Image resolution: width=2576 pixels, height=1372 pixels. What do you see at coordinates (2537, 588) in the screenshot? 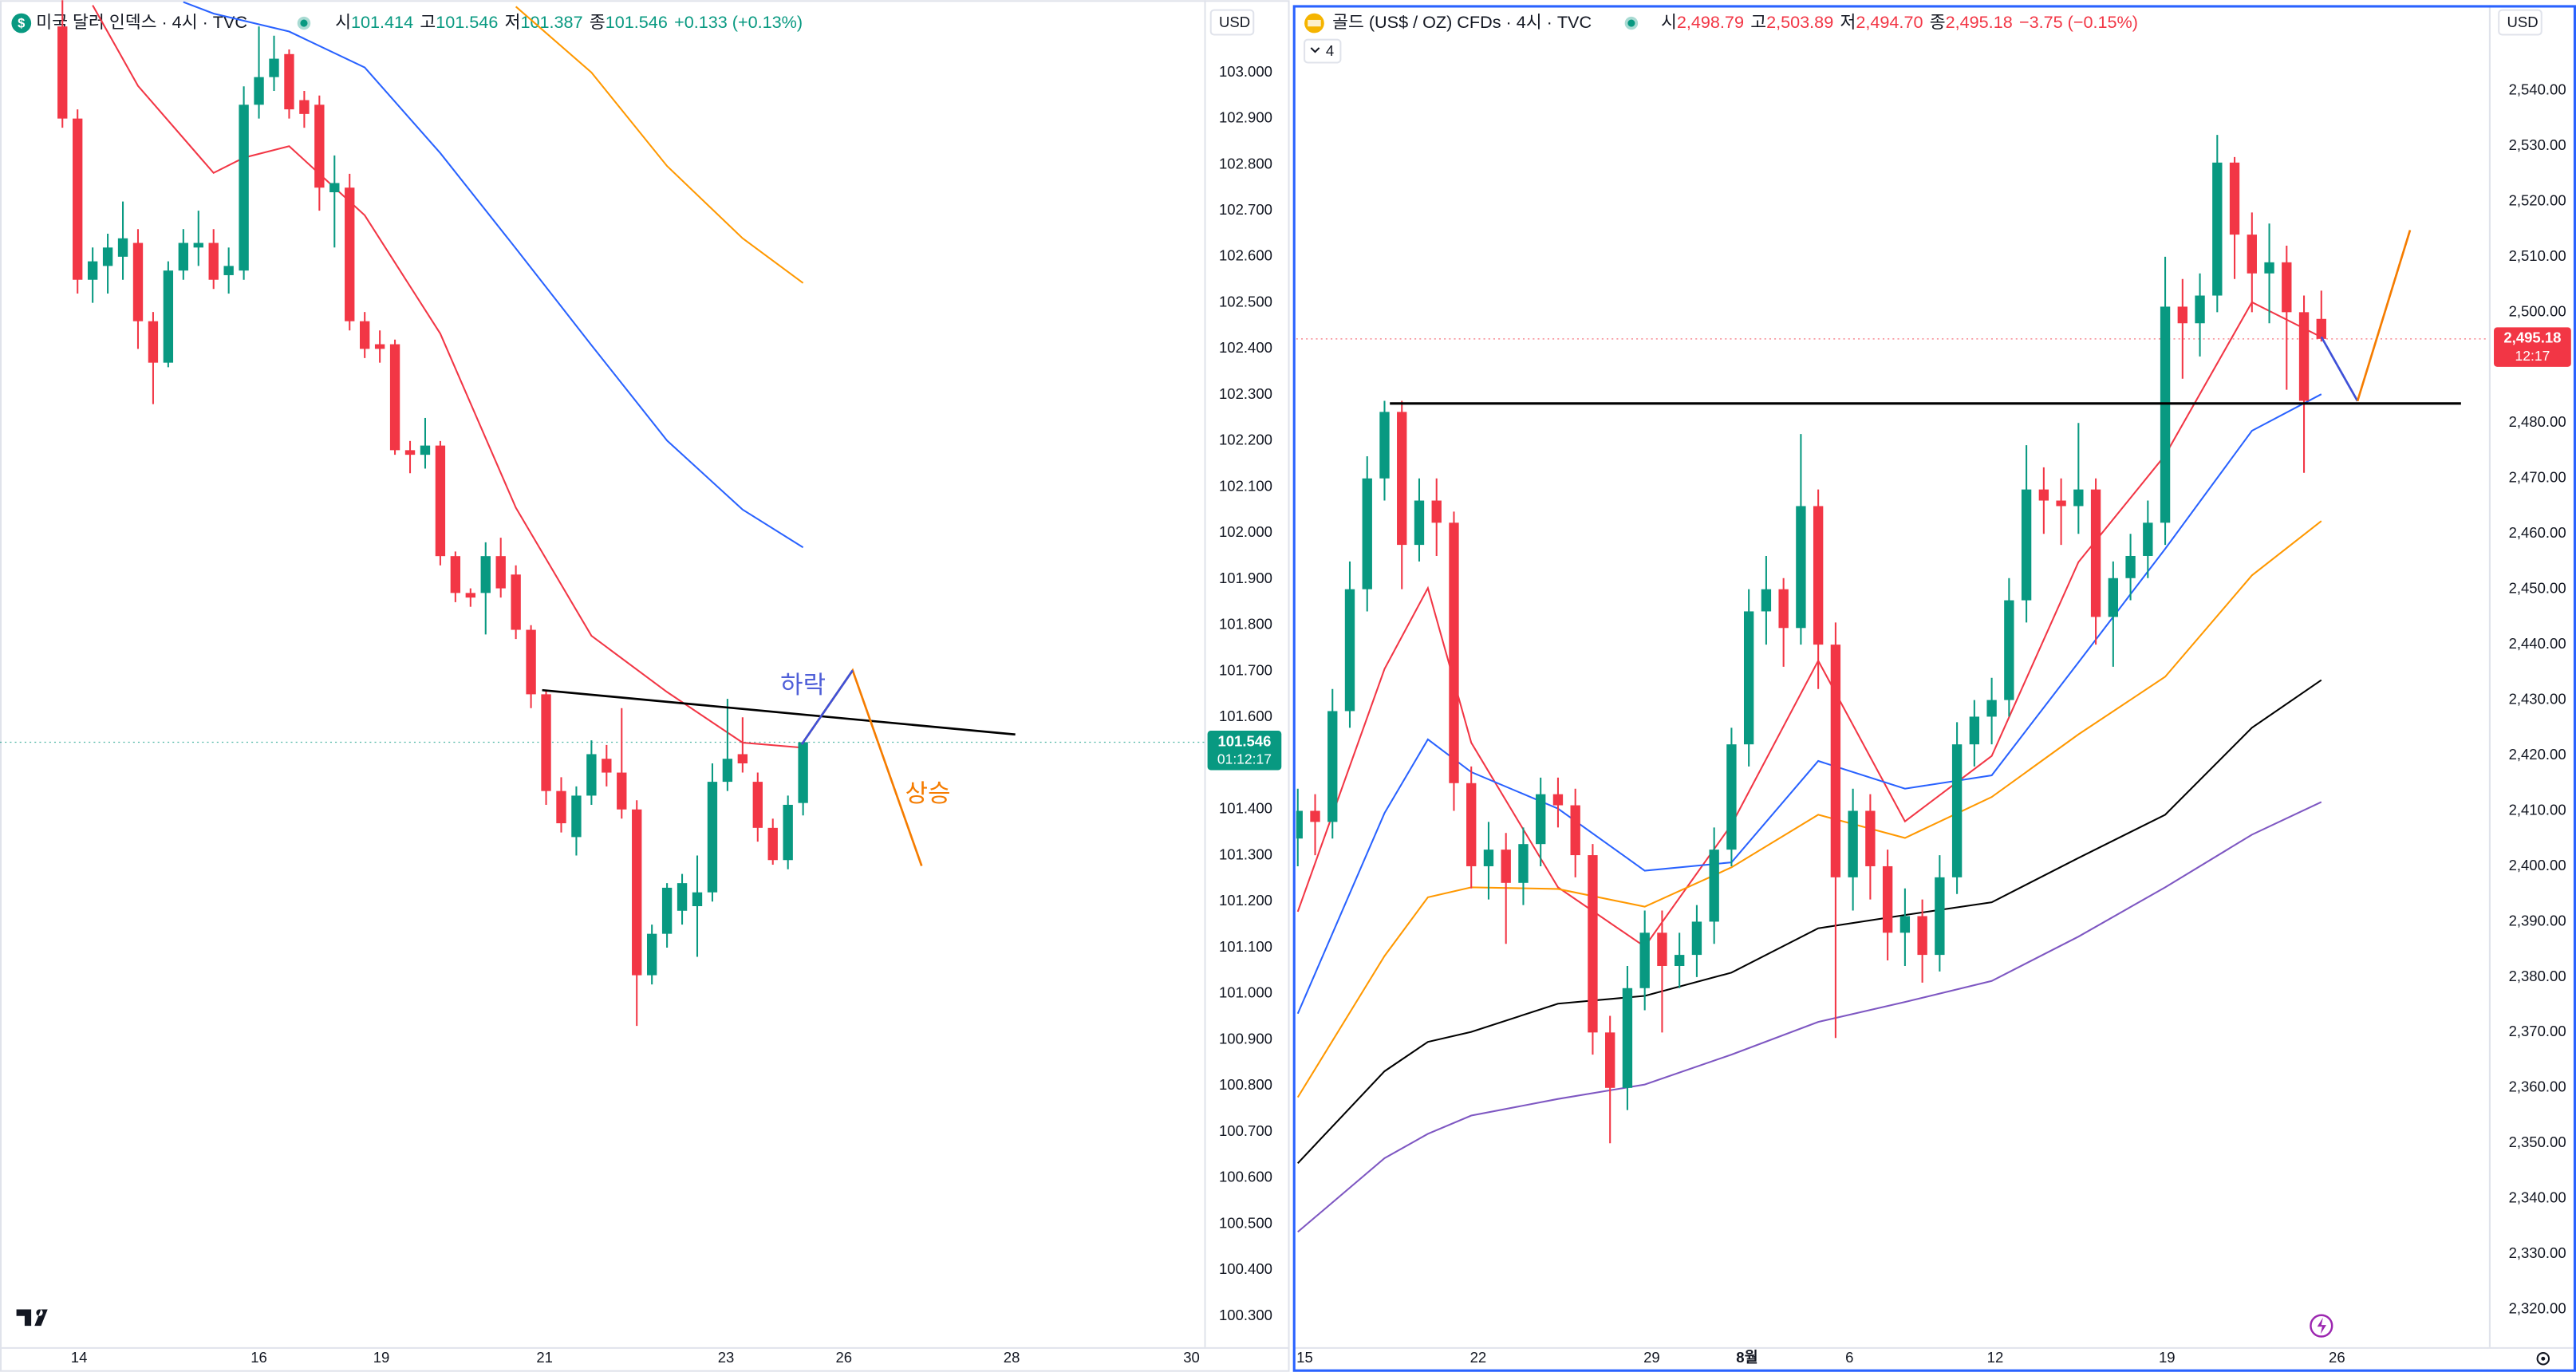
I see `y-tick-label: 2,450.00` at bounding box center [2537, 588].